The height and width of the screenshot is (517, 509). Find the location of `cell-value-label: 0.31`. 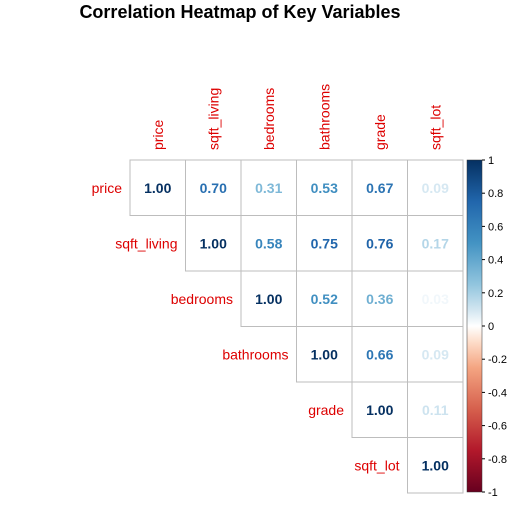

cell-value-label: 0.31 is located at coordinates (268, 188).